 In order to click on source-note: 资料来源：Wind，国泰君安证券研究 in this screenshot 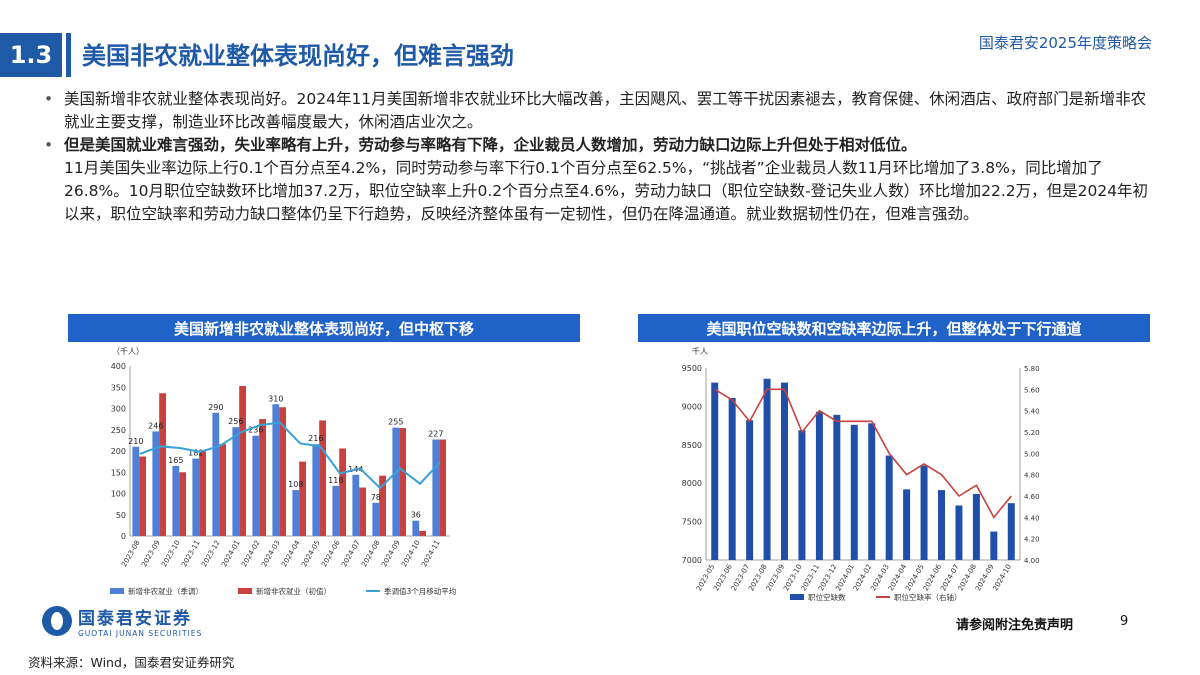, I will do `click(131, 662)`.